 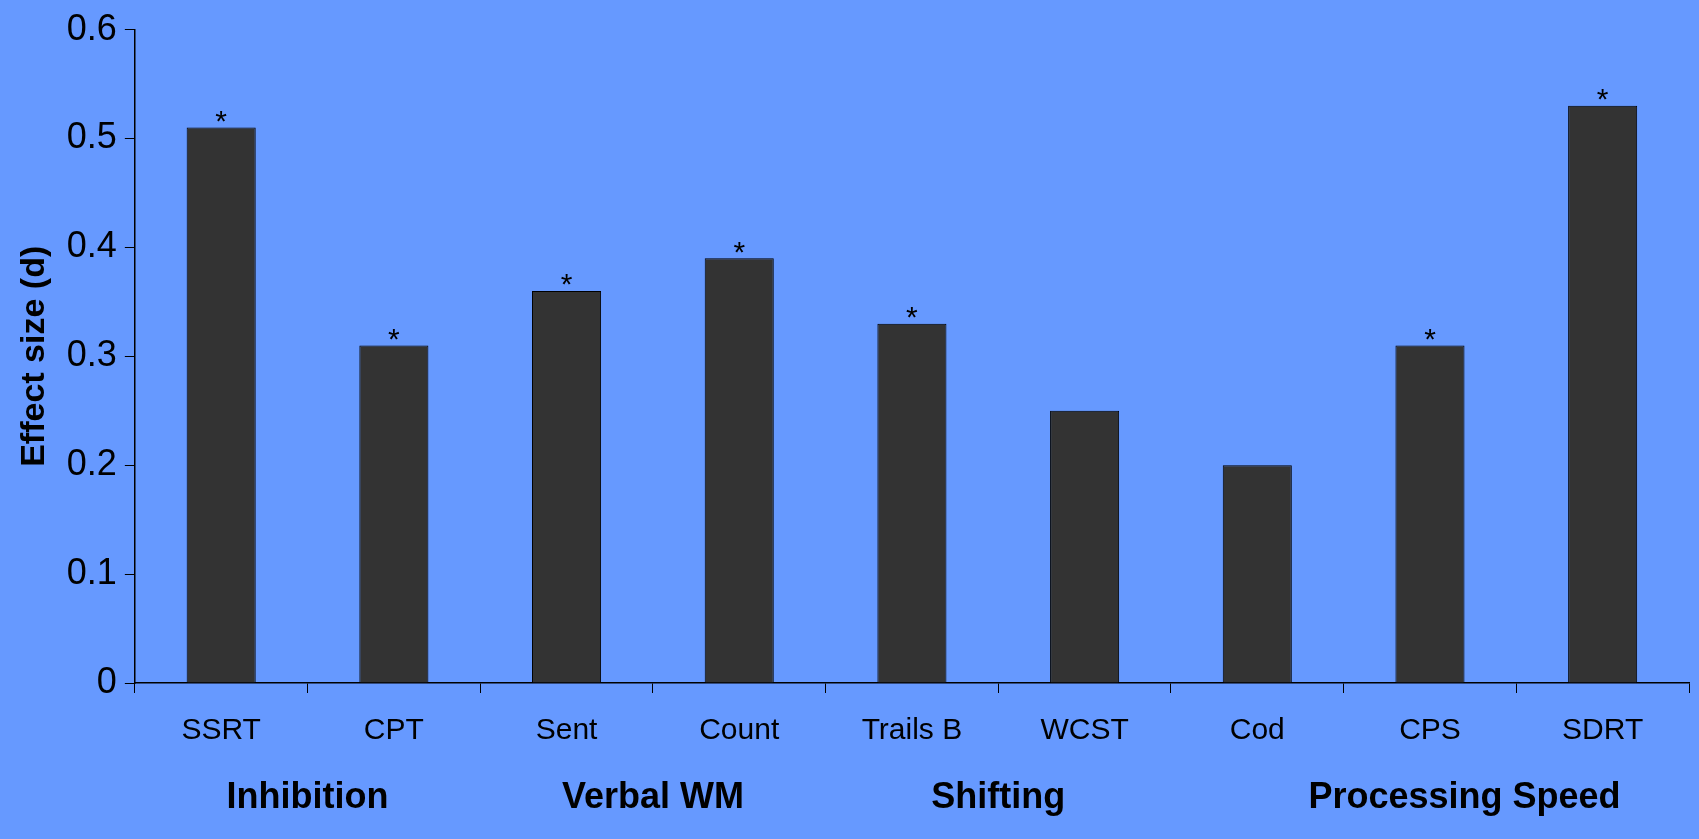 What do you see at coordinates (998, 795) in the screenshot?
I see `text: Shifting` at bounding box center [998, 795].